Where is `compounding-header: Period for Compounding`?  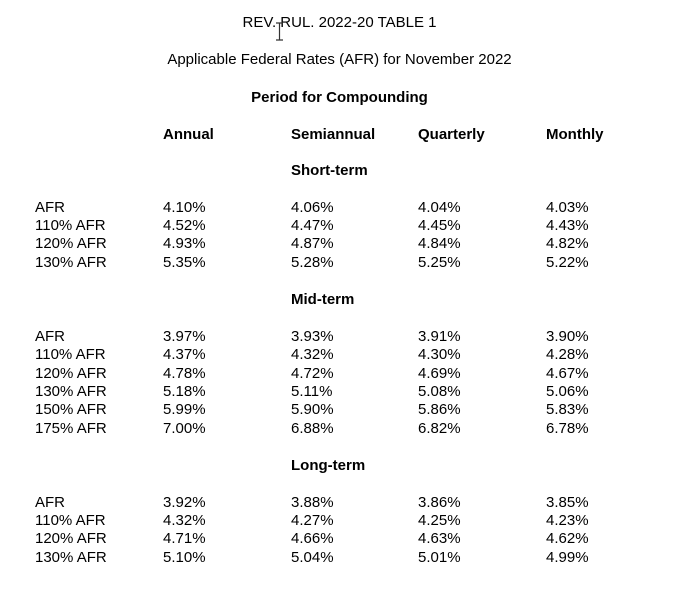
compounding-header: Period for Compounding is located at coordinates (339, 97).